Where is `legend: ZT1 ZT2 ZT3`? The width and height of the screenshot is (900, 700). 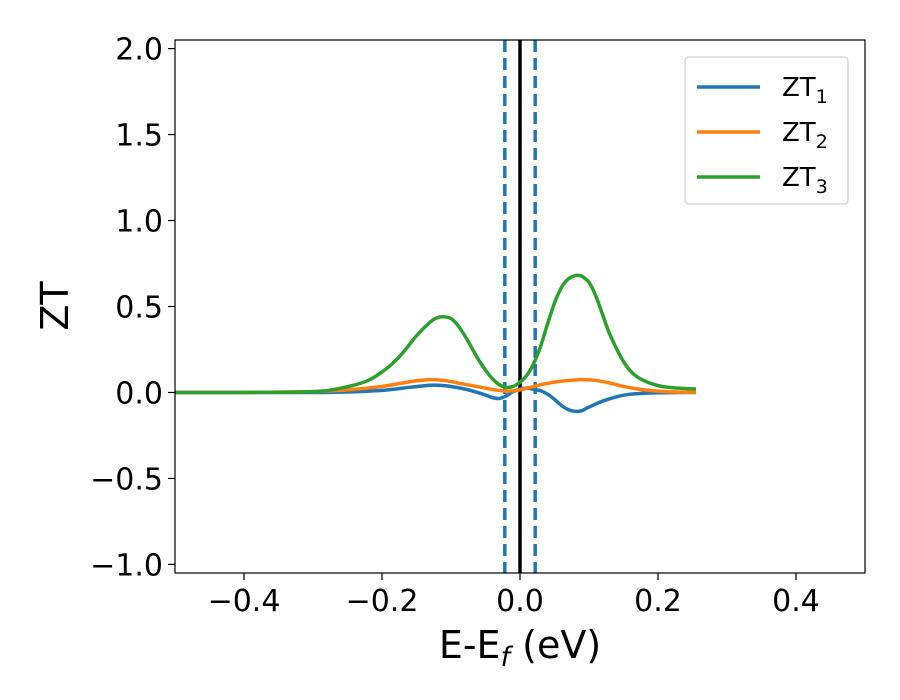 legend: ZT1 ZT2 ZT3 is located at coordinates (766, 130).